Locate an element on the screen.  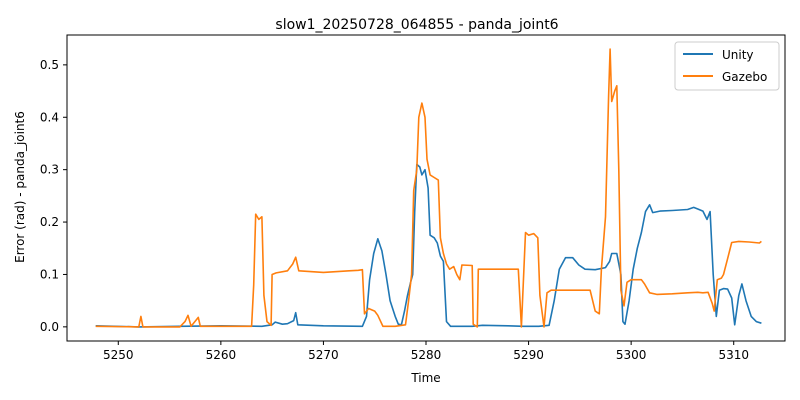
x-tick-label: 5310 is located at coordinates (733, 355).